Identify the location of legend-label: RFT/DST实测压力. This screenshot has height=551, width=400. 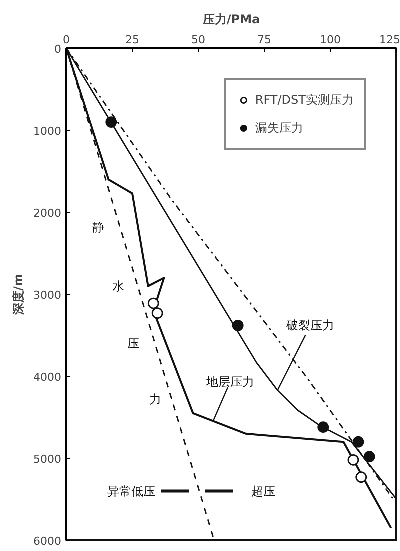
(304, 100).